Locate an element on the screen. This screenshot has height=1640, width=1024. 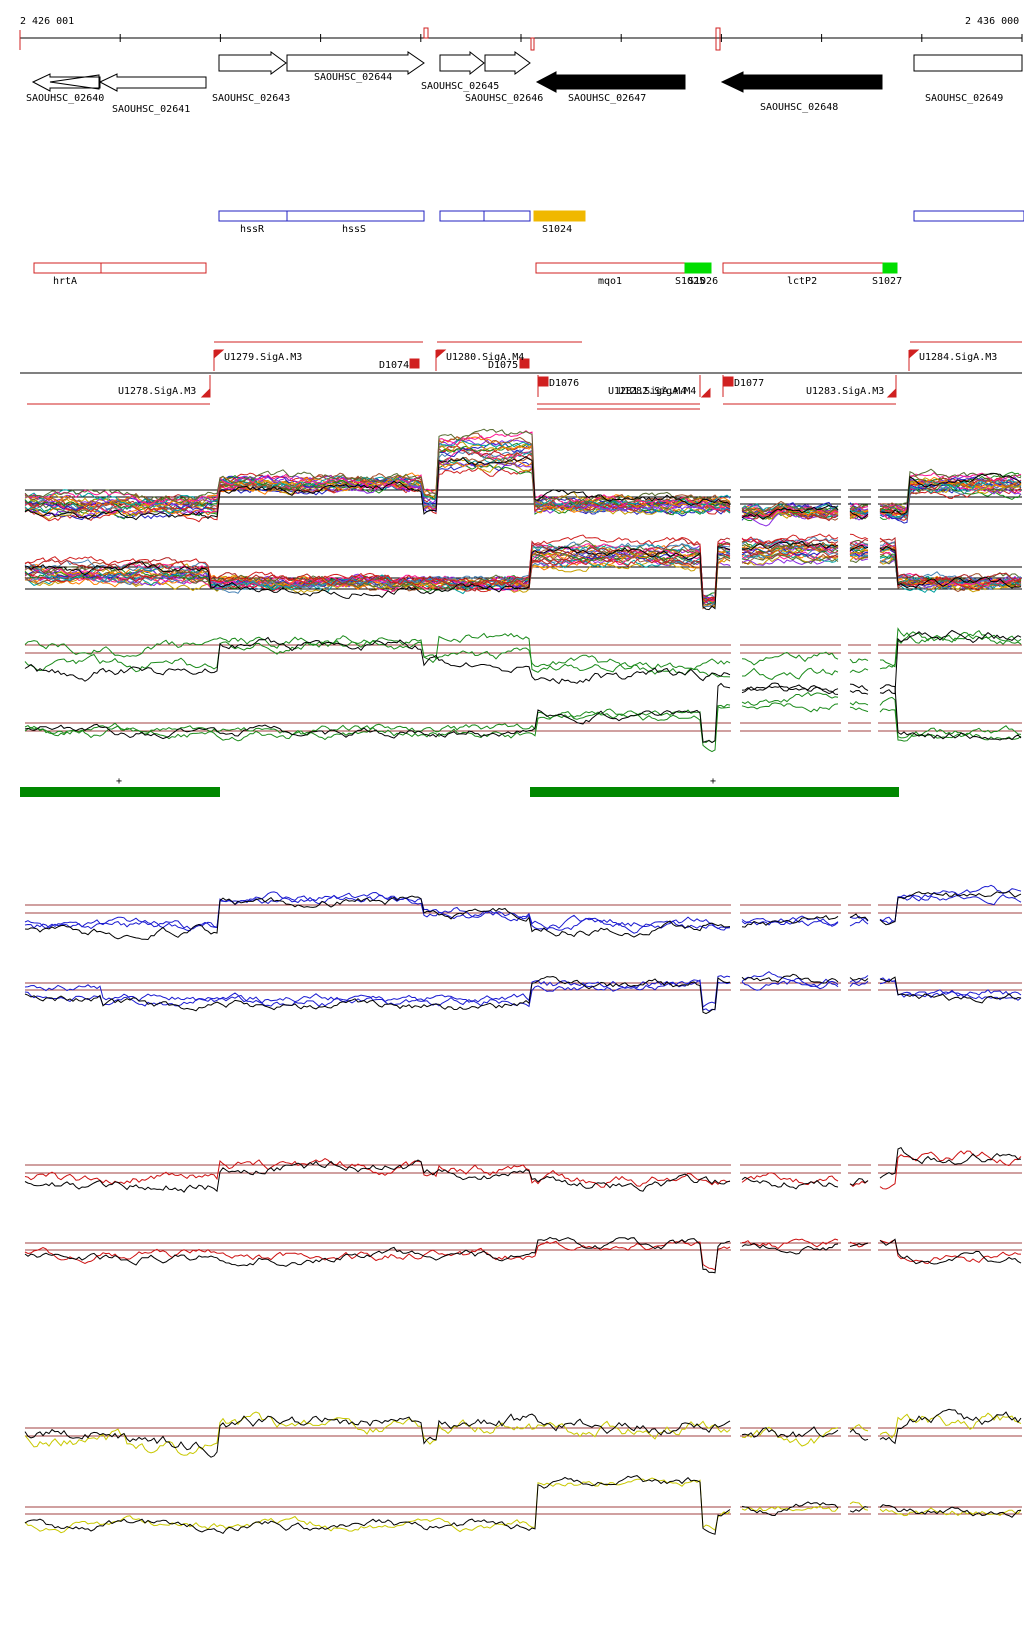
tss-label: U1282.SigA.M4 is located at coordinates (657, 391).